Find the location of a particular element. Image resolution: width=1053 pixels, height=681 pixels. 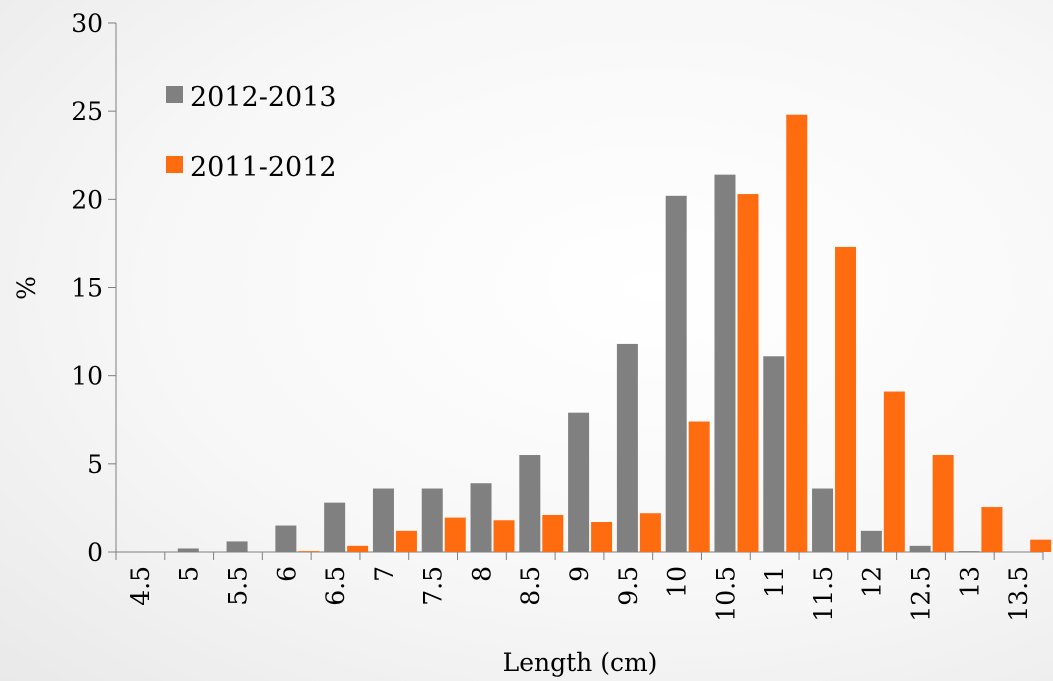

bar-2011-2012-10.5 is located at coordinates (748, 373).